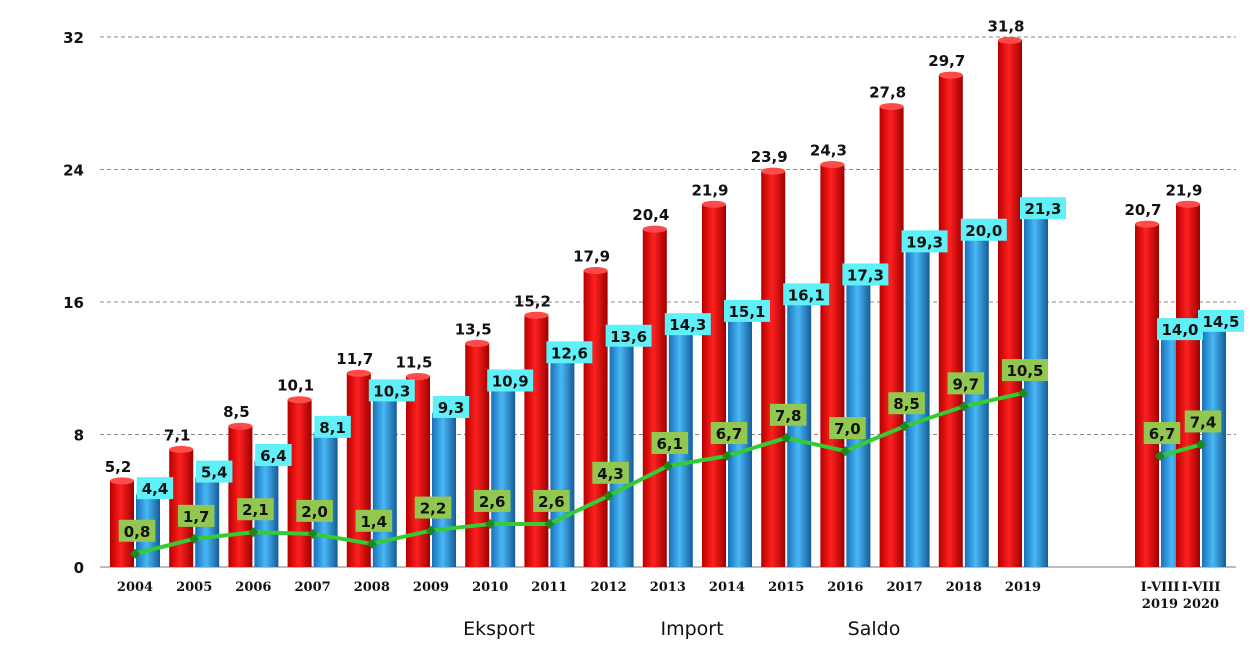  I want to click on saldo-value-label: 9,7, so click(966, 384).